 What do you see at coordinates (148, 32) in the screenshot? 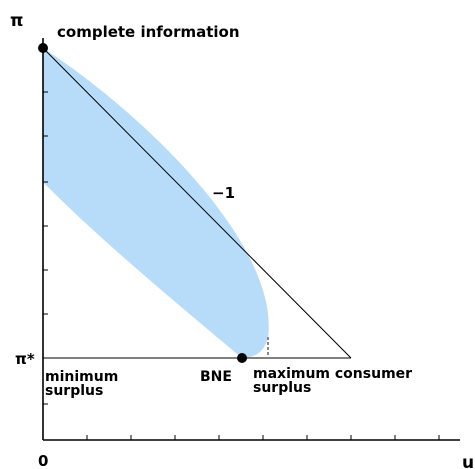
I see `complete-information-label: complete information` at bounding box center [148, 32].